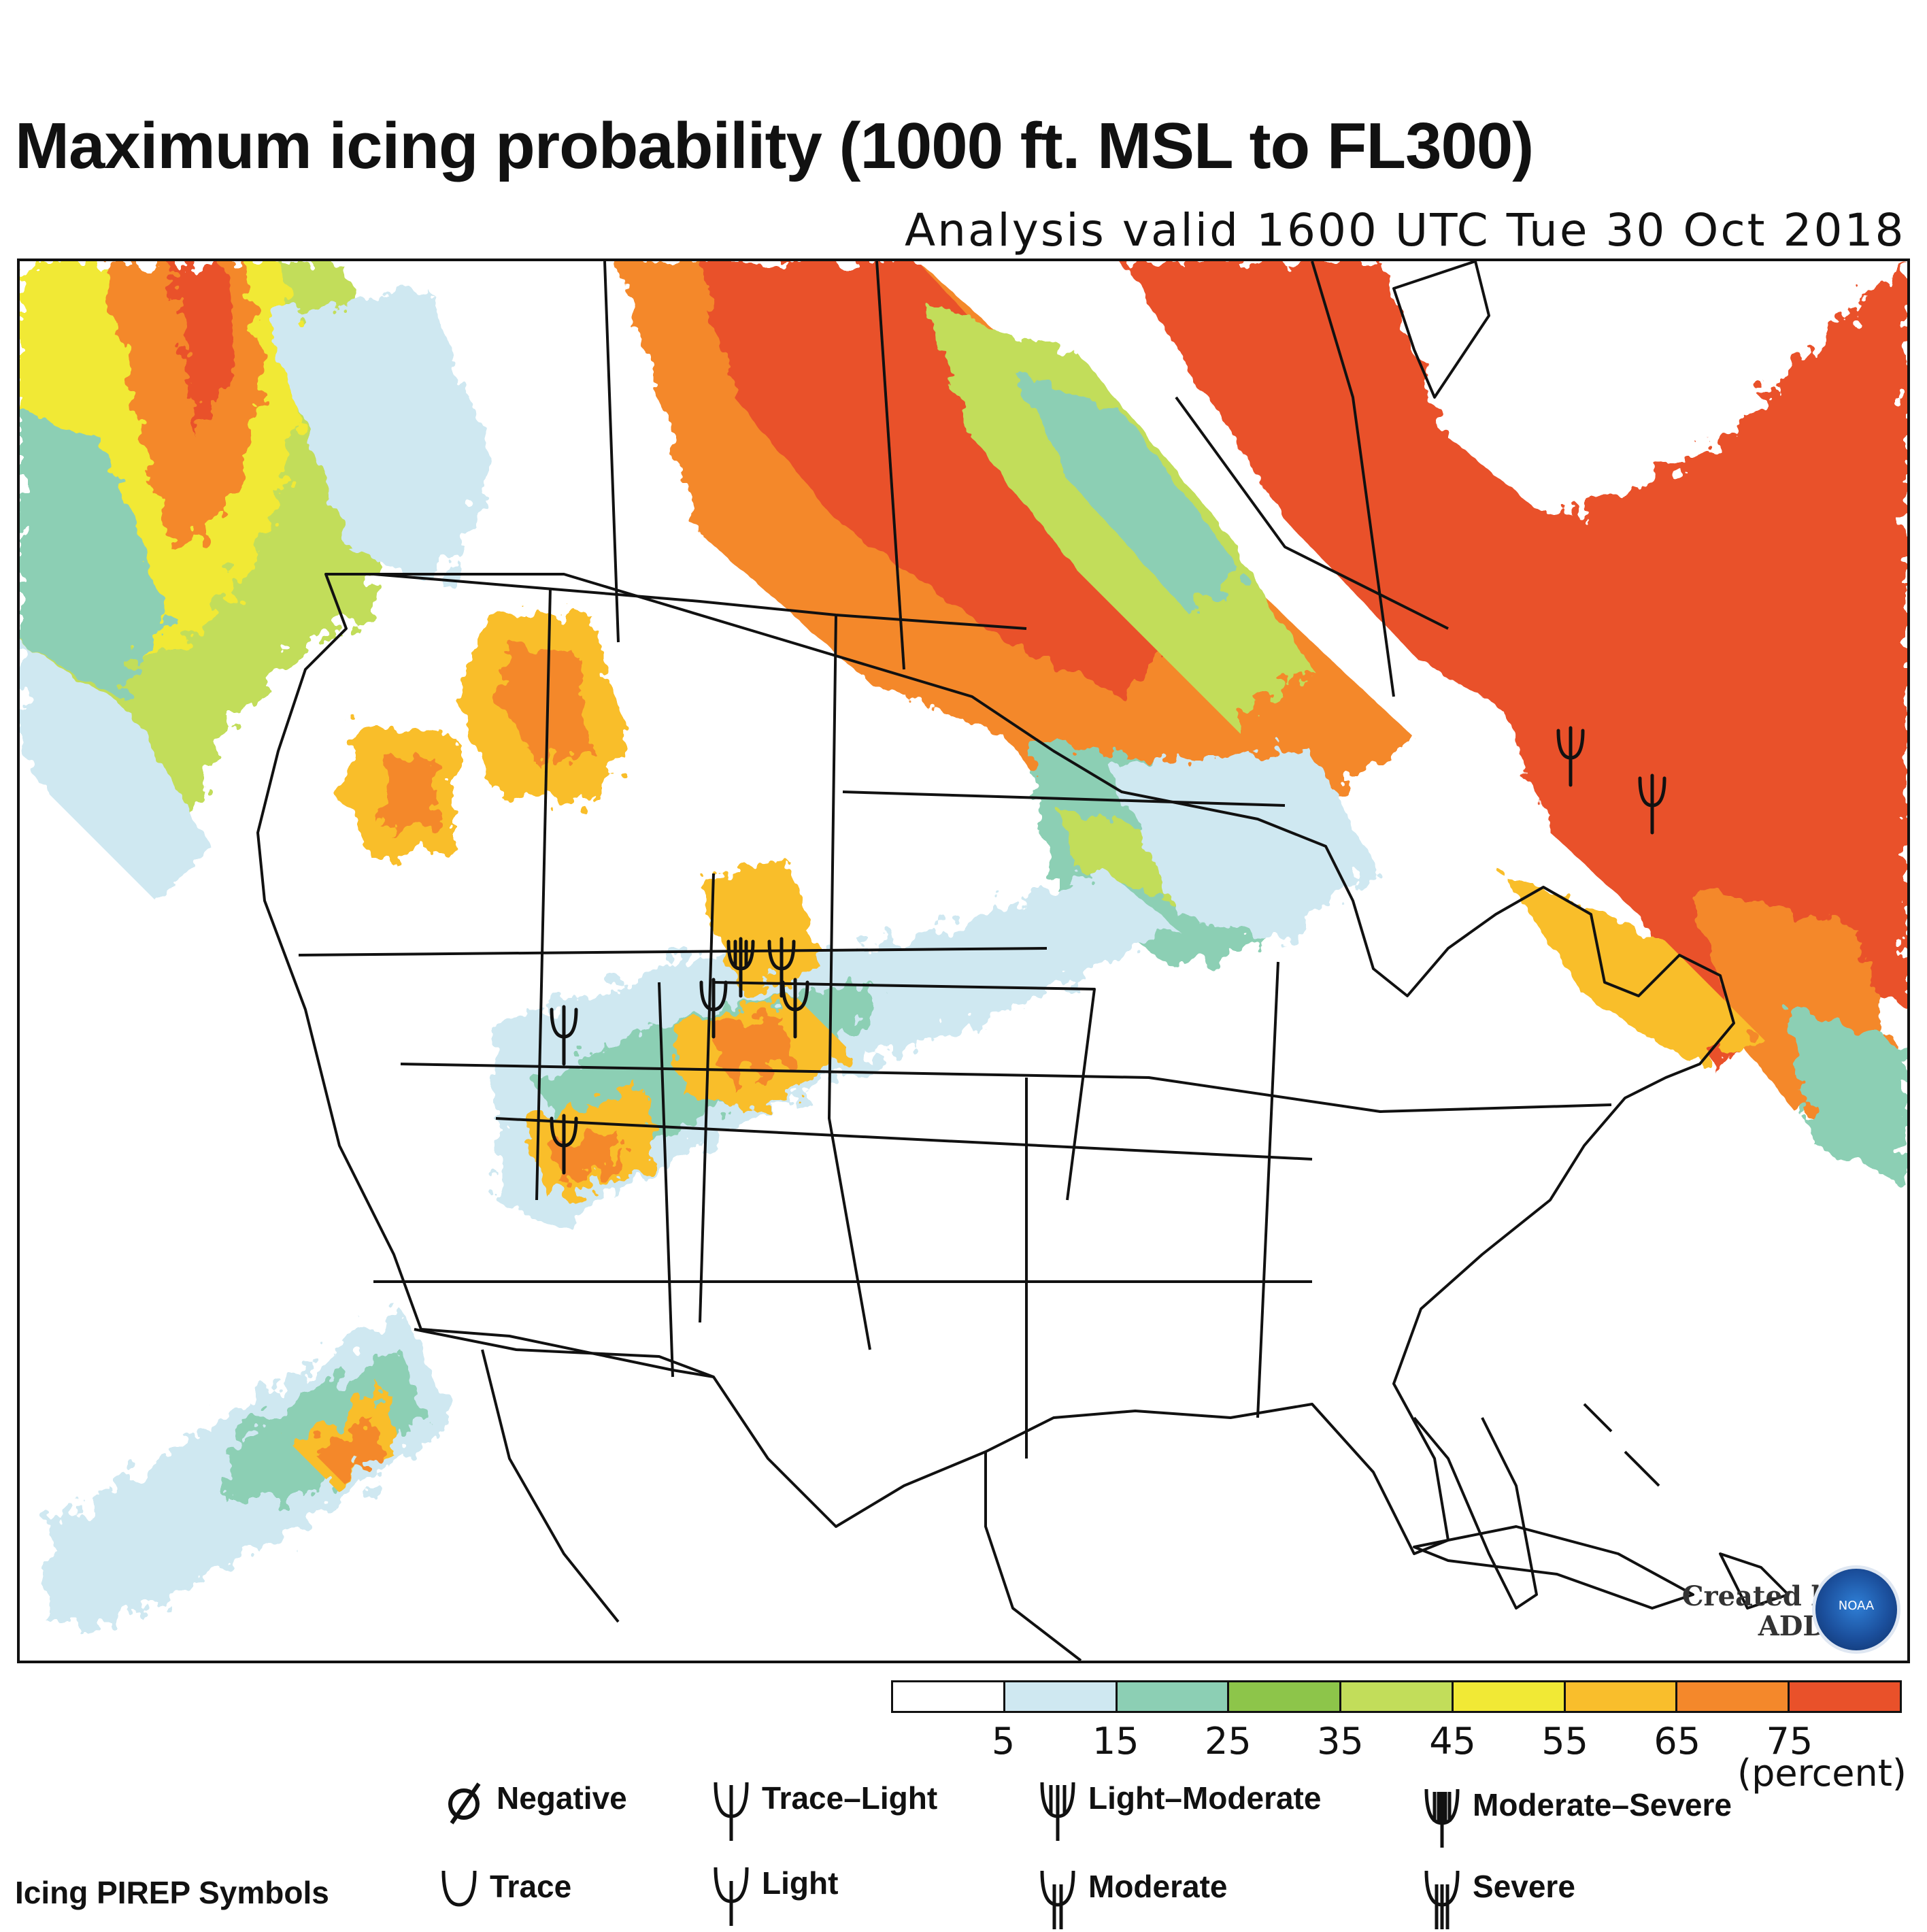 This screenshot has height=1932, width=1927. Describe the element at coordinates (1822, 1773) in the screenshot. I see `color-scale-unit: (percent)` at that location.